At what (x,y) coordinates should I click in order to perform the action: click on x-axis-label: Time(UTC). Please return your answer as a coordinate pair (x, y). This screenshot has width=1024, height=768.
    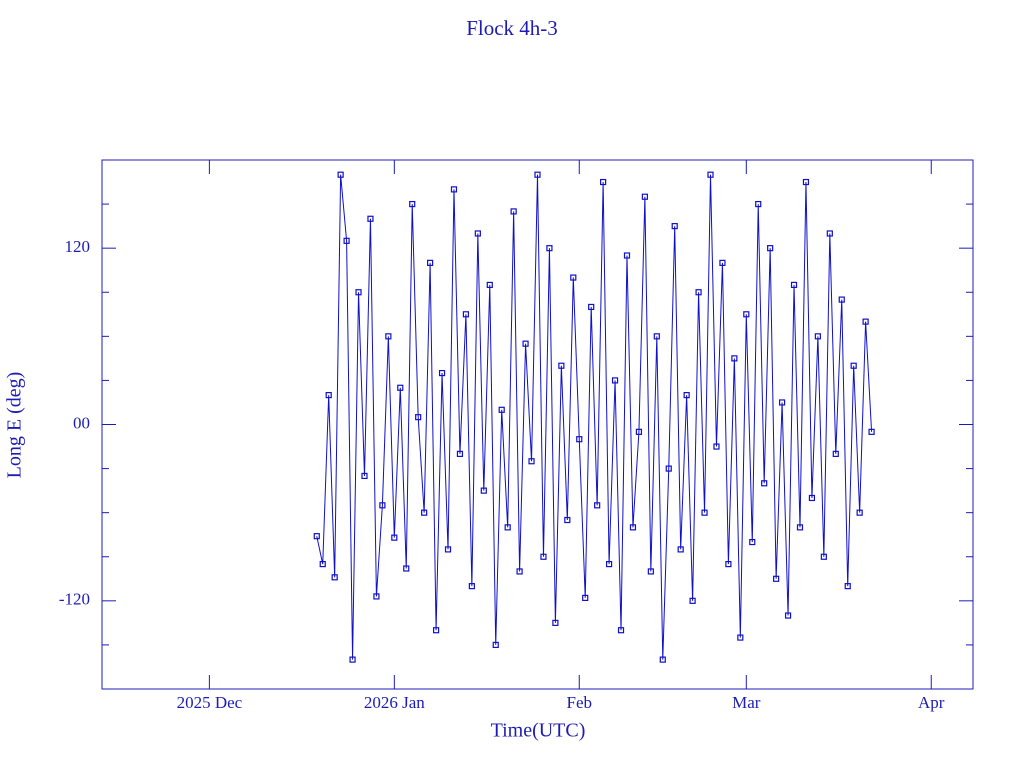
    Looking at the image, I should click on (538, 731).